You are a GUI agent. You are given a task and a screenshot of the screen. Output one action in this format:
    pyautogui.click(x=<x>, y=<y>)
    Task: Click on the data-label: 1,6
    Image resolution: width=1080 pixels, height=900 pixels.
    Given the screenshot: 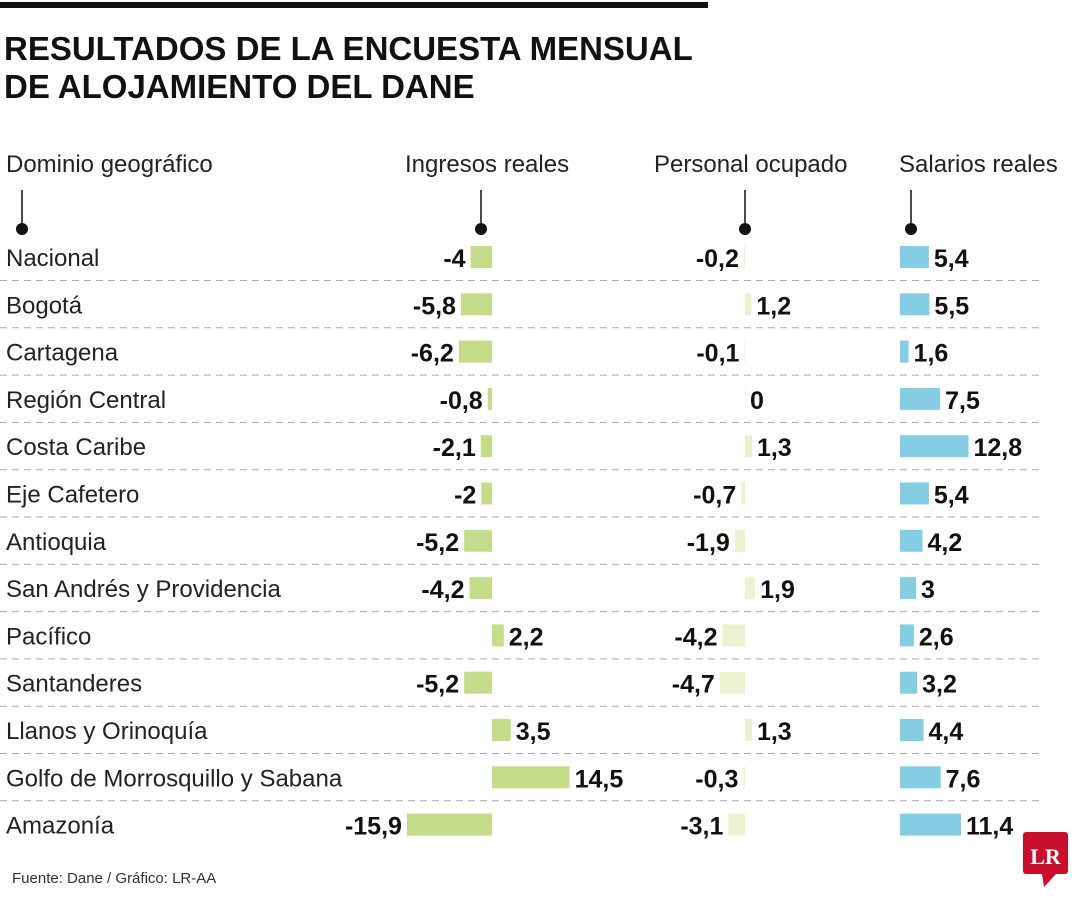 What is the action you would take?
    pyautogui.click(x=931, y=354)
    